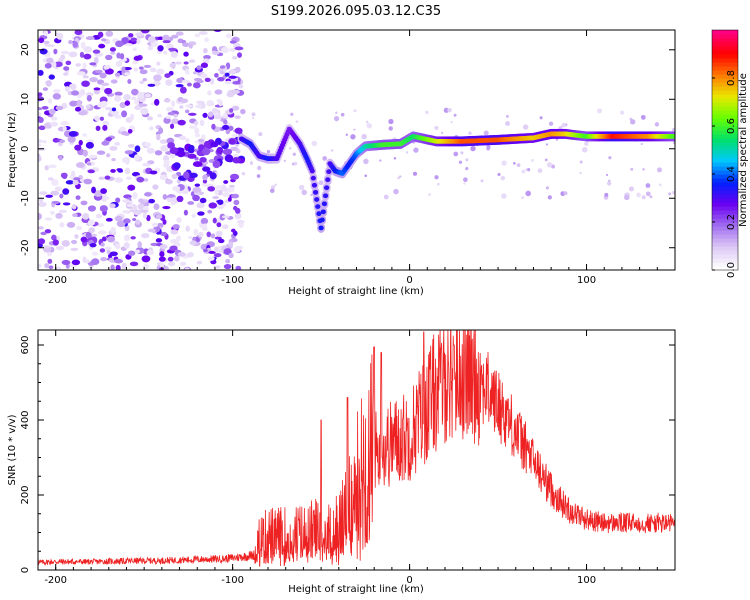 The width and height of the screenshot is (750, 600). Describe the element at coordinates (456, 178) in the screenshot. I see `heatmap-signal-layer` at that location.